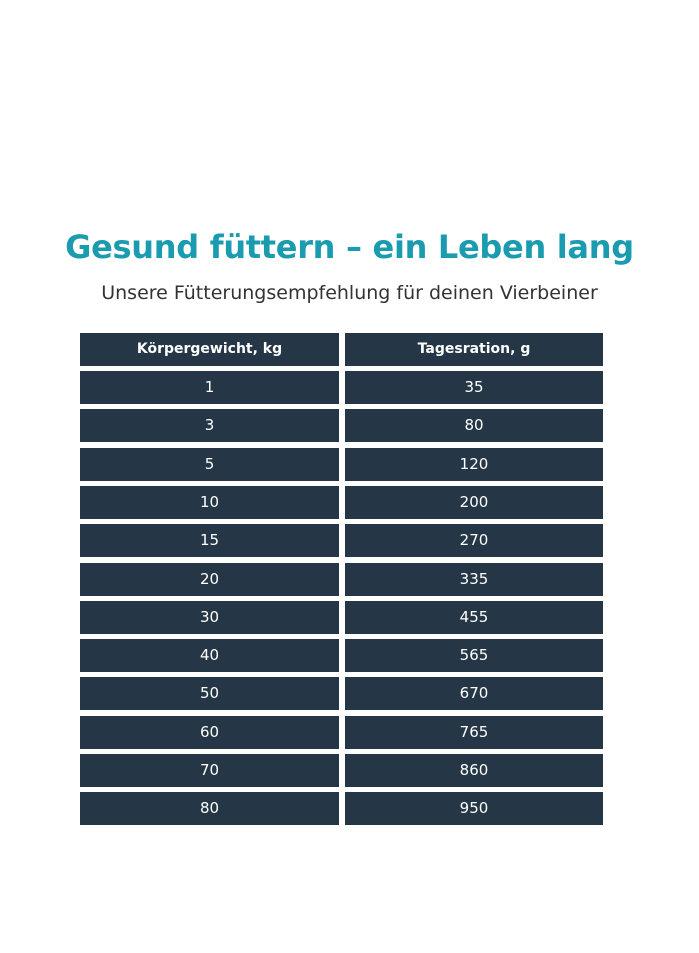 The width and height of the screenshot is (699, 953). Describe the element at coordinates (474, 732) in the screenshot. I see `table-cell: 765` at that location.